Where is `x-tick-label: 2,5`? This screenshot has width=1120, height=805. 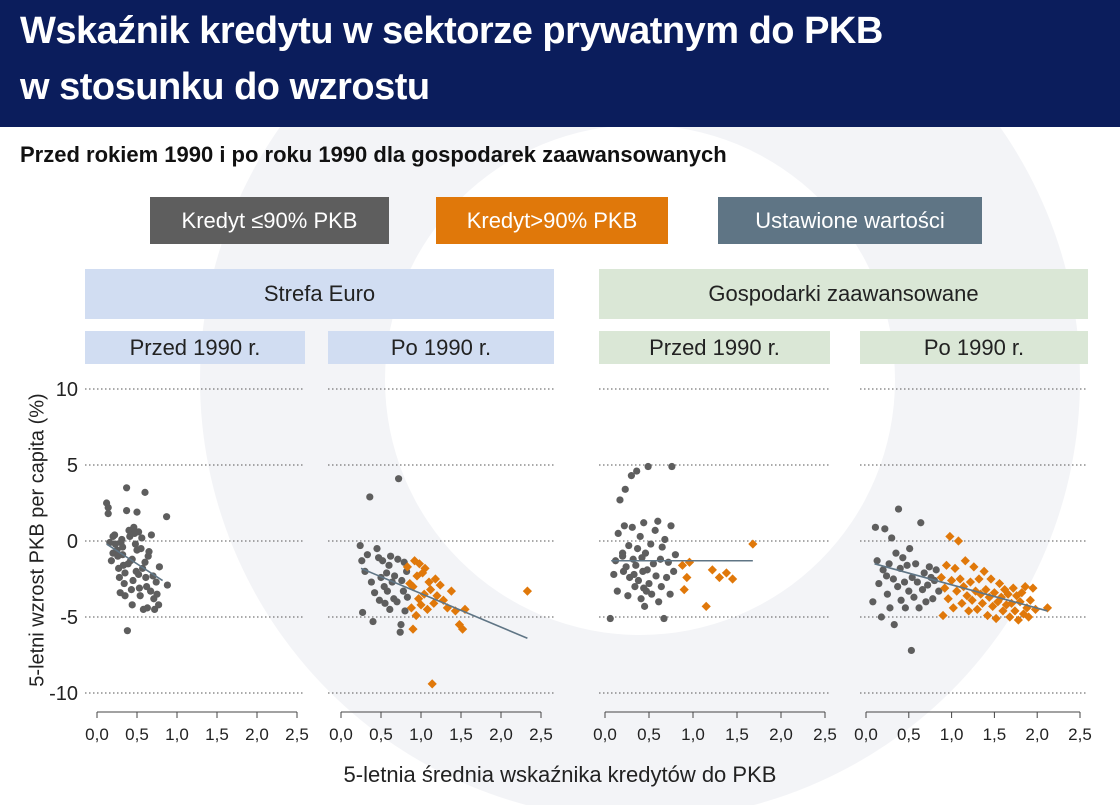
x-tick-label: 2,5 is located at coordinates (825, 734).